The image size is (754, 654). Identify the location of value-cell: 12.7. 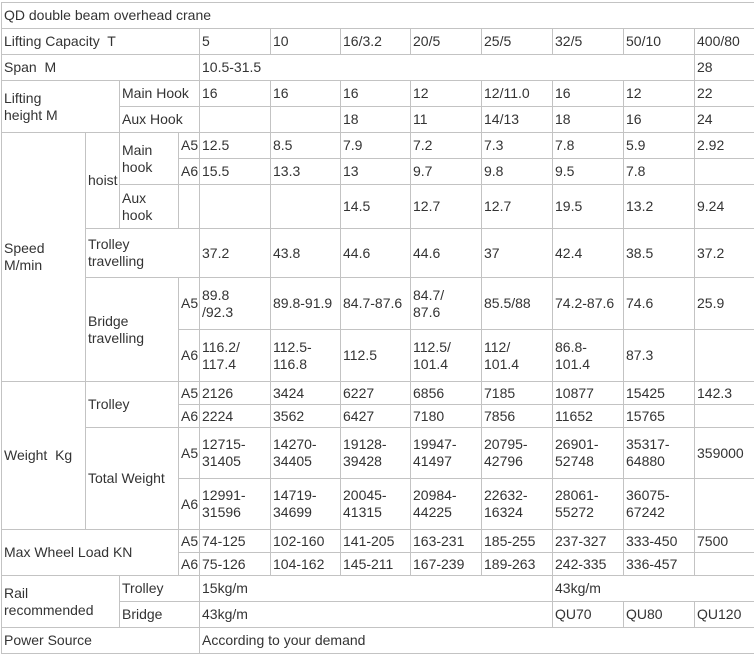
(517, 207).